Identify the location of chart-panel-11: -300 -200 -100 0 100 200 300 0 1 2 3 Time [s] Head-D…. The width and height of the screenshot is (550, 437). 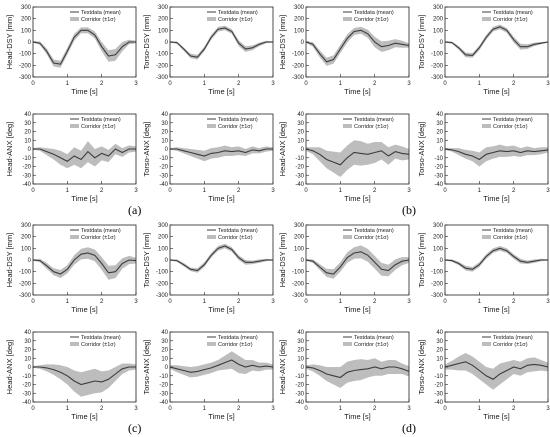
(344, 268).